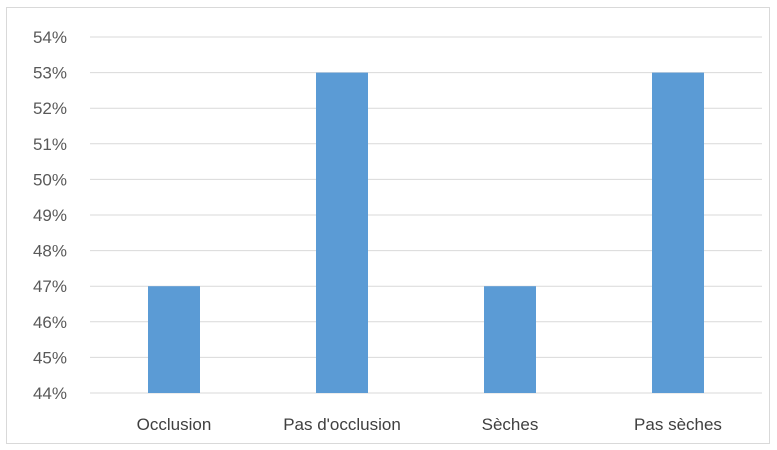 The width and height of the screenshot is (777, 450). Describe the element at coordinates (50, 37) in the screenshot. I see `y-tick-label: 54%` at that location.